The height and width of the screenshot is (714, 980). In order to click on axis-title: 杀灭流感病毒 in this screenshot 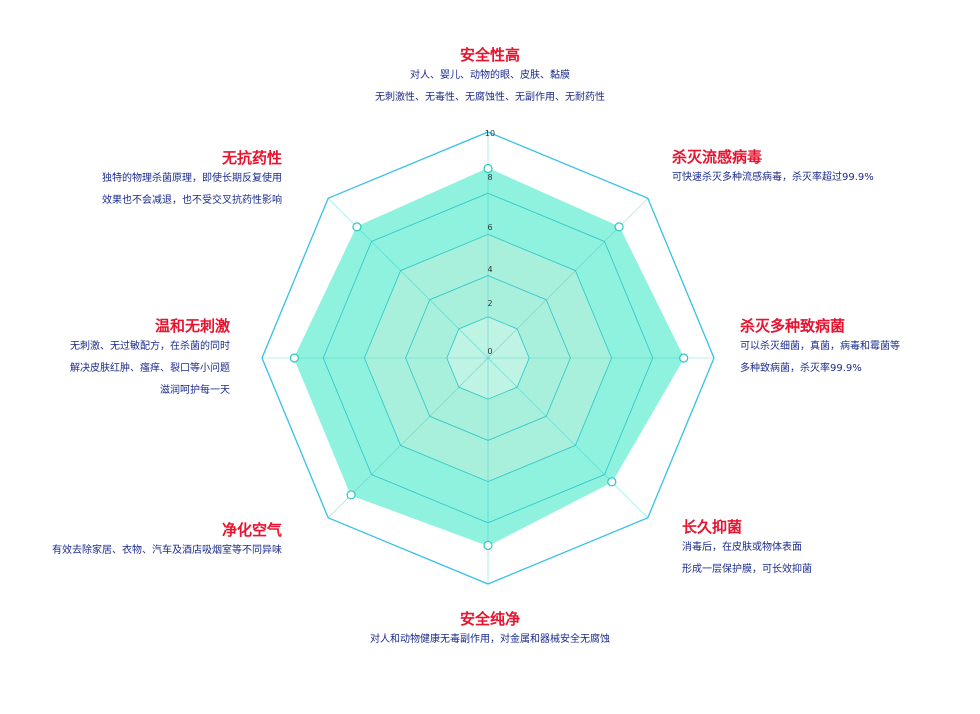, I will do `click(717, 157)`.